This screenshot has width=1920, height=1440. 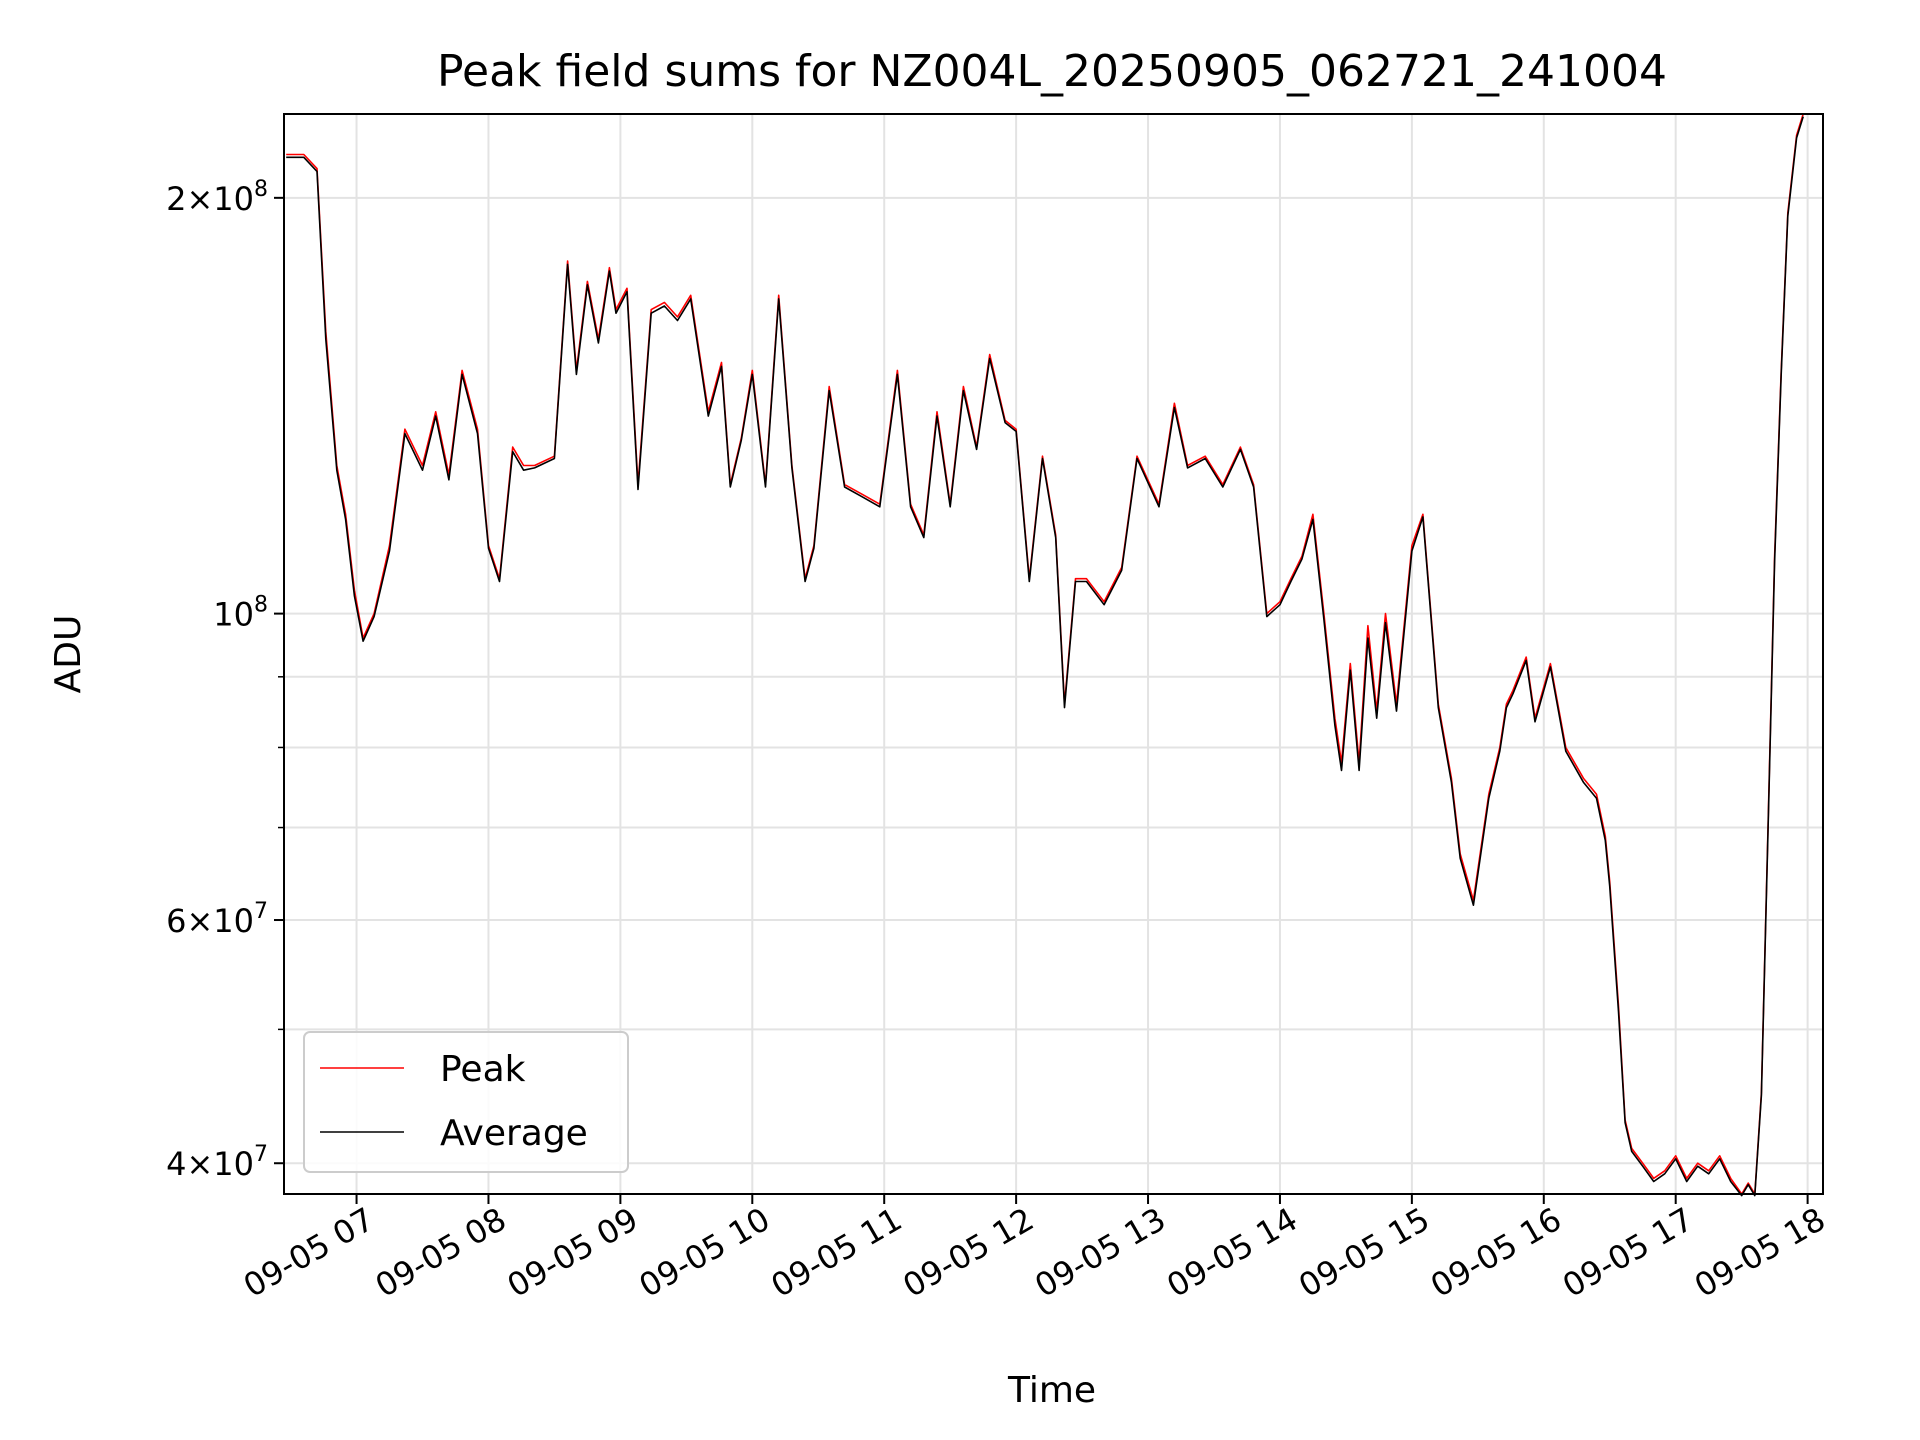 What do you see at coordinates (1051, 1390) in the screenshot?
I see `x-axis-title: Time` at bounding box center [1051, 1390].